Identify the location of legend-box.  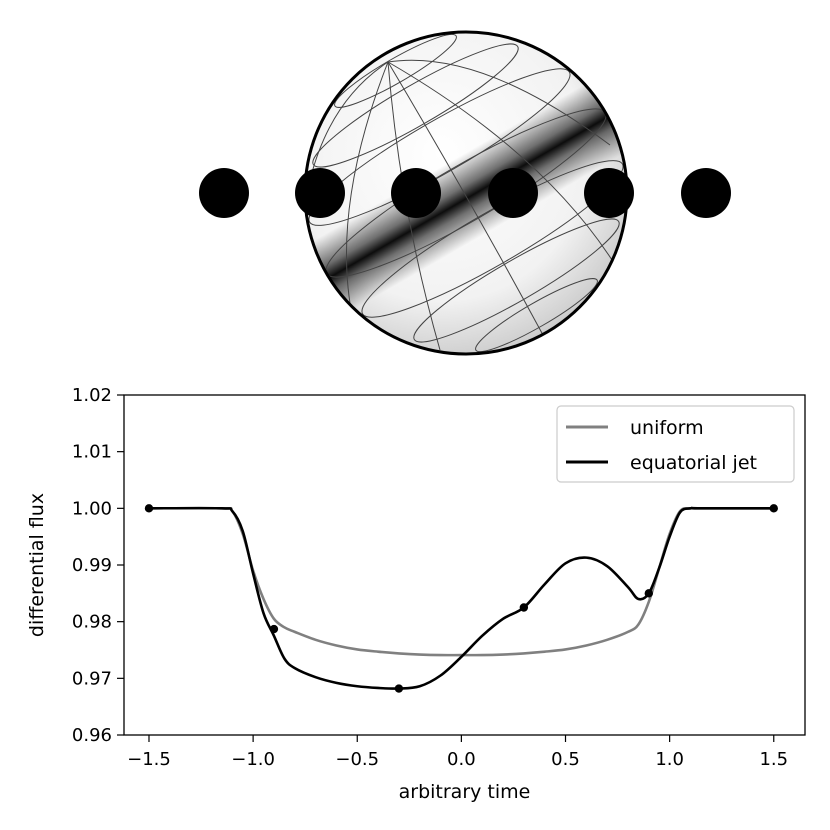
(675, 444).